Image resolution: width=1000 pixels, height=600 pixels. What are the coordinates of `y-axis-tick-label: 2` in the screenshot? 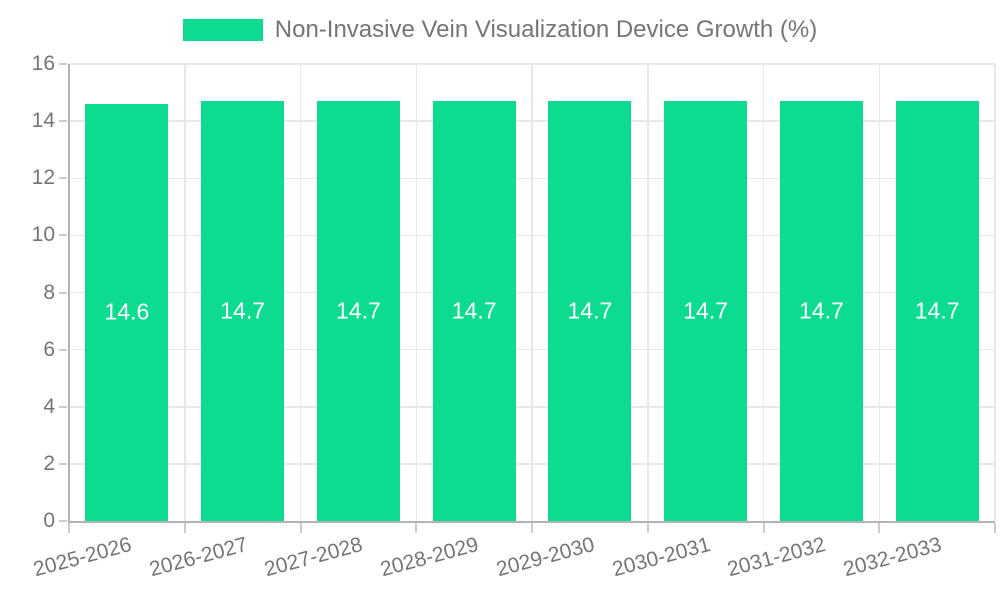 It's located at (49, 463).